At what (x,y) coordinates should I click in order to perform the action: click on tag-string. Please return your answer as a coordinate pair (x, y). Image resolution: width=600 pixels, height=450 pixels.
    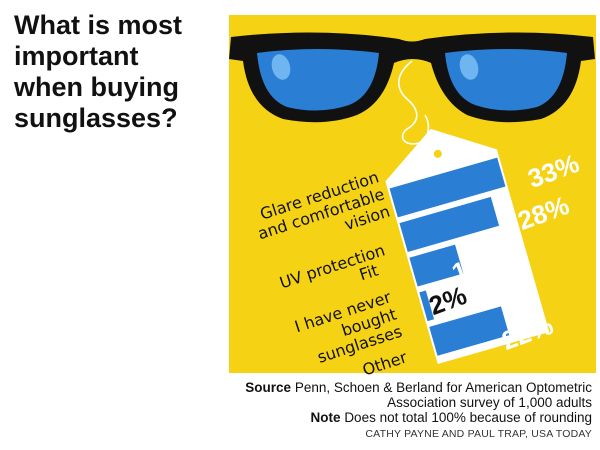
    Looking at the image, I should click on (414, 102).